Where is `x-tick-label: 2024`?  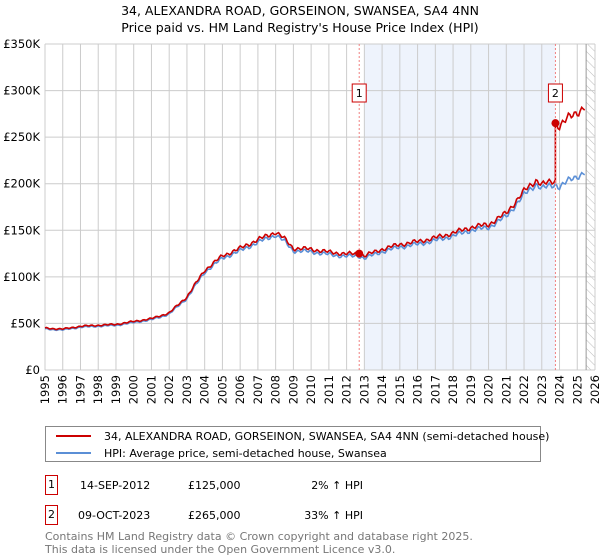
x-tick-label: 2024 is located at coordinates (560, 389).